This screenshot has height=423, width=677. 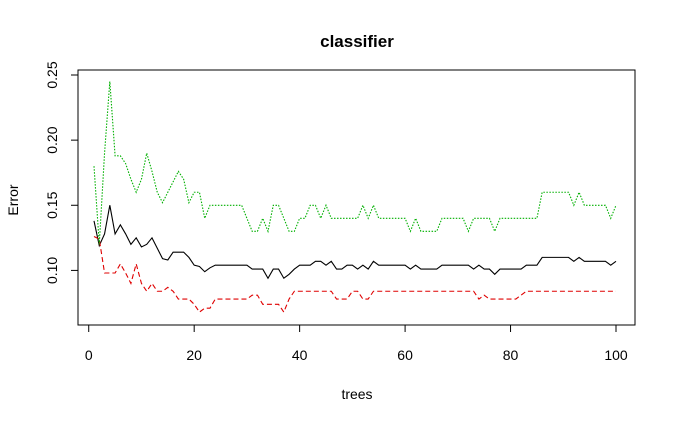 I want to click on x-tick-label: 100, so click(x=616, y=355).